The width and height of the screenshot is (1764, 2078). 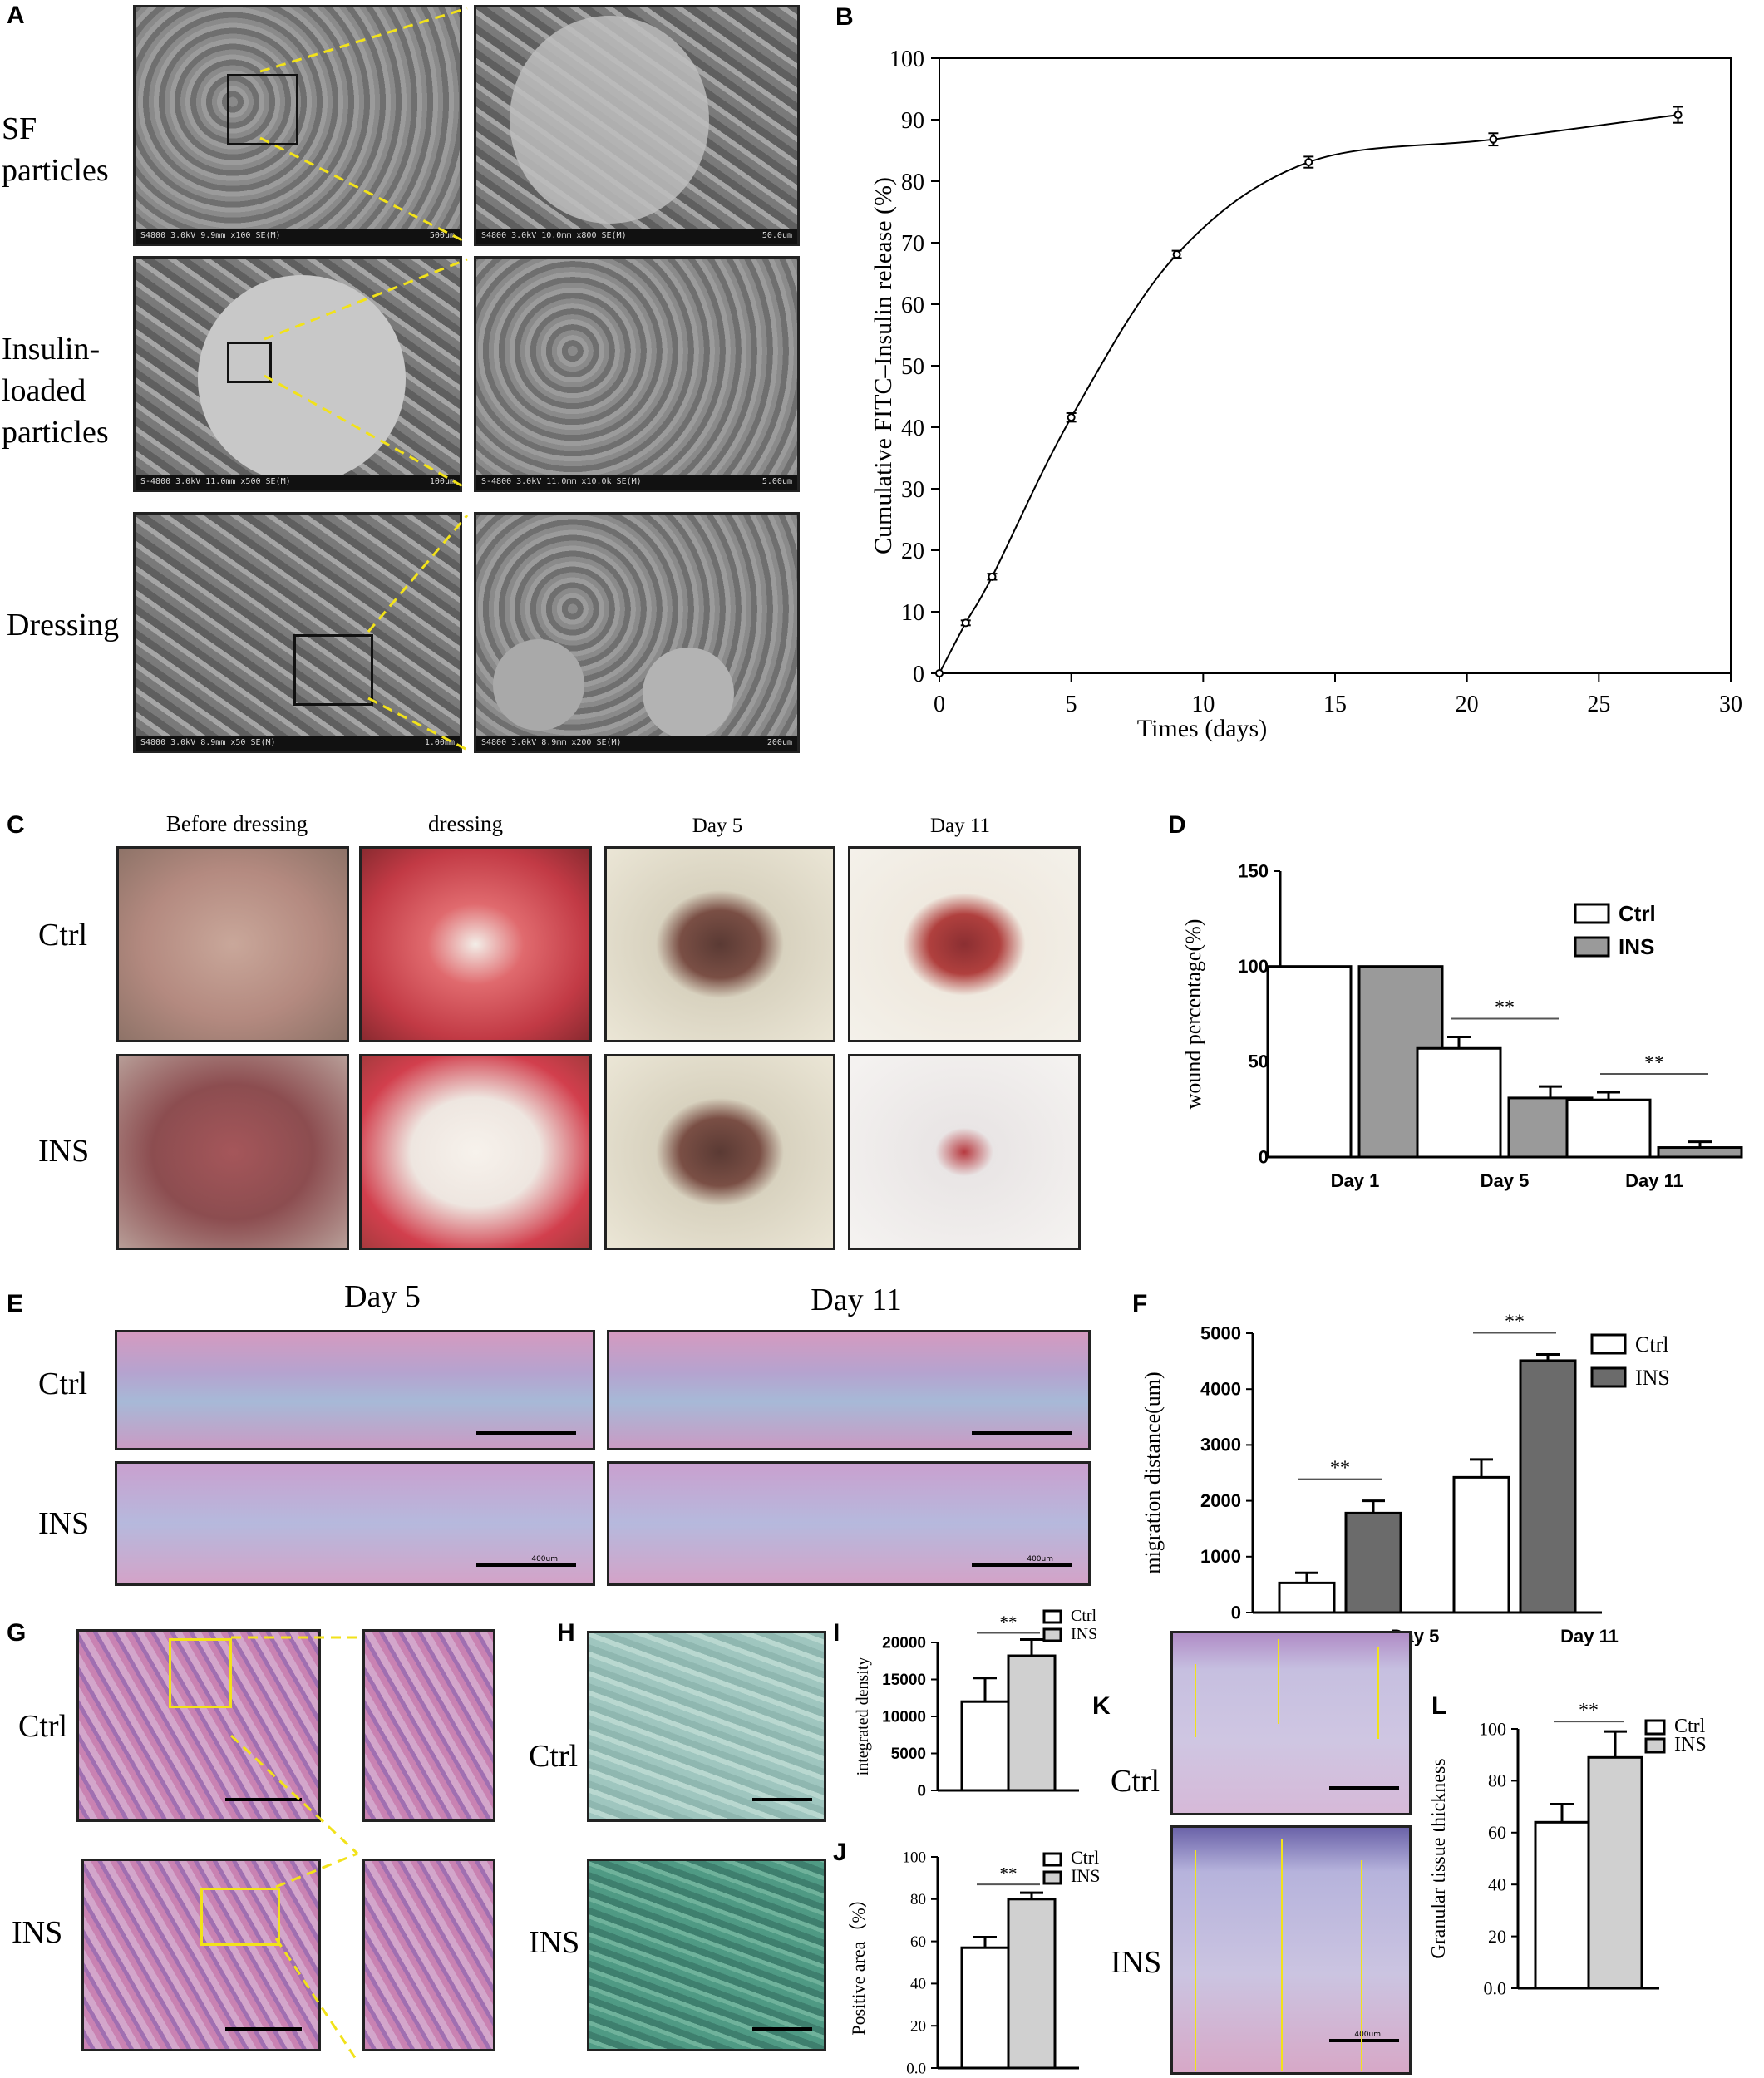 What do you see at coordinates (836, 1633) in the screenshot?
I see `panel-letter-i: I` at bounding box center [836, 1633].